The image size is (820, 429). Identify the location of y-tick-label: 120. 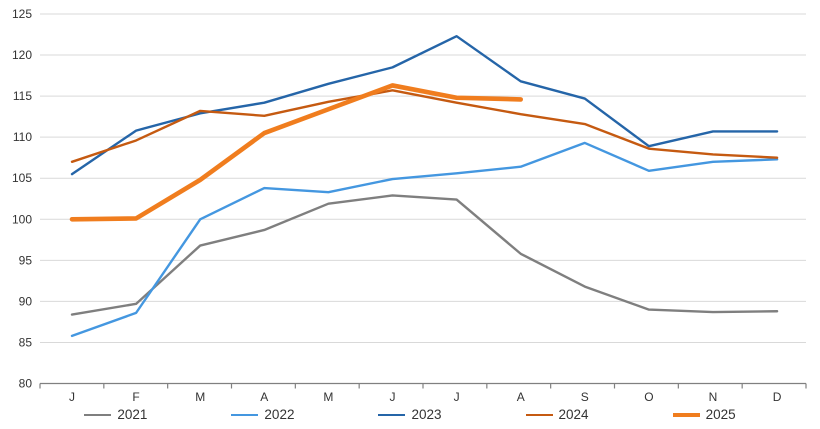
(22, 55).